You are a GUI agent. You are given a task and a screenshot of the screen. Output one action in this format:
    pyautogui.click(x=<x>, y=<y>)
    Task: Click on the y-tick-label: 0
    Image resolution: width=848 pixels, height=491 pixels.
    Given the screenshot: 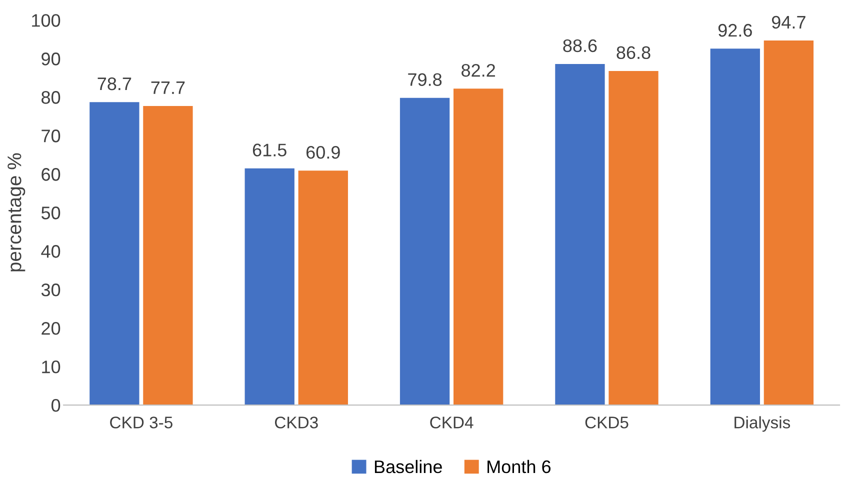 What is the action you would take?
    pyautogui.click(x=55, y=405)
    